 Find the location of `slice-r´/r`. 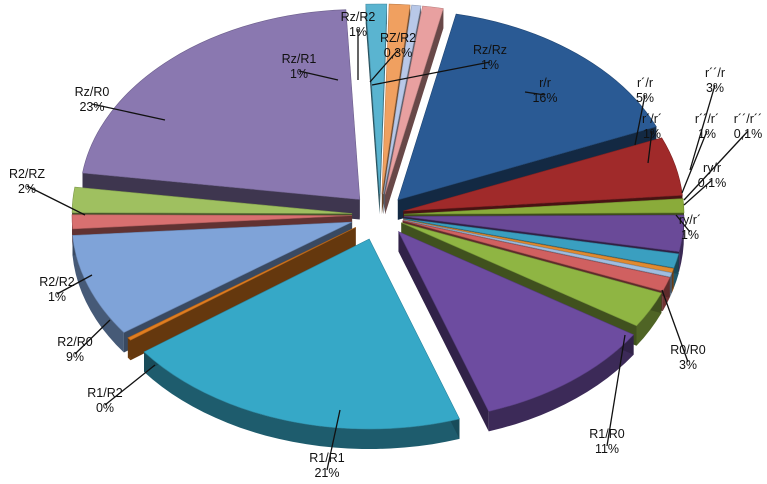

slice-r´/r is located at coordinates (543, 174).